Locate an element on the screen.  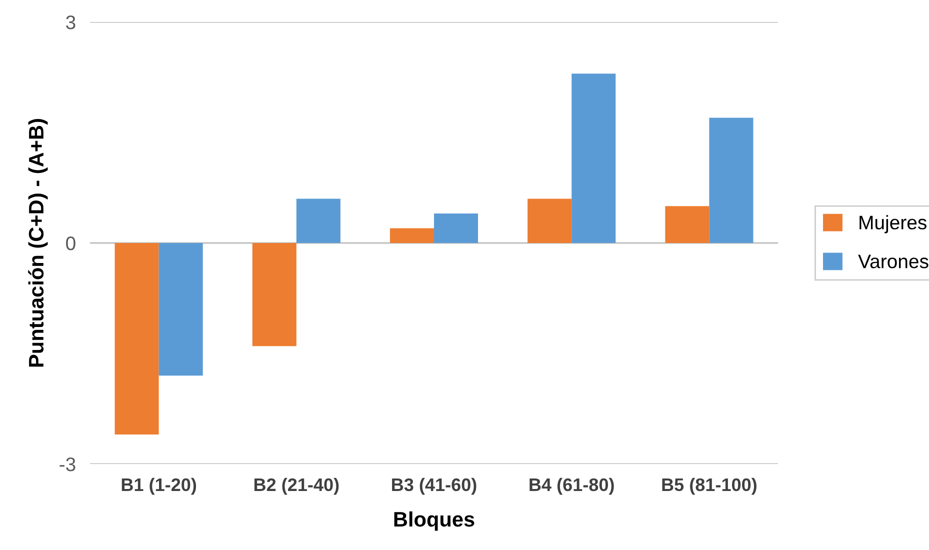
x-tick-label: B4 (61-80) is located at coordinates (572, 486).